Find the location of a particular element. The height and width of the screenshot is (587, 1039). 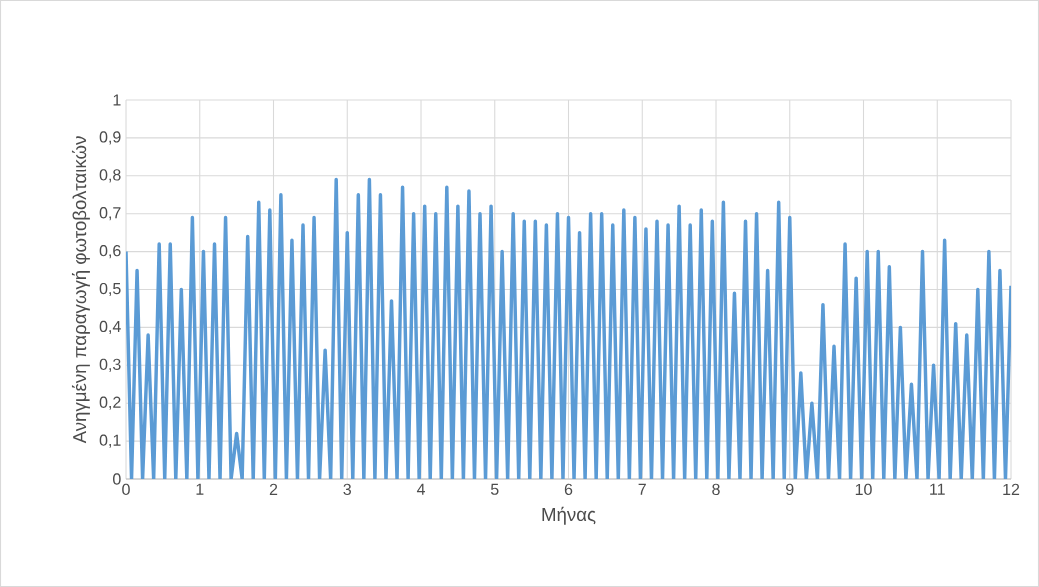

x-tick-label: 6 is located at coordinates (568, 489).